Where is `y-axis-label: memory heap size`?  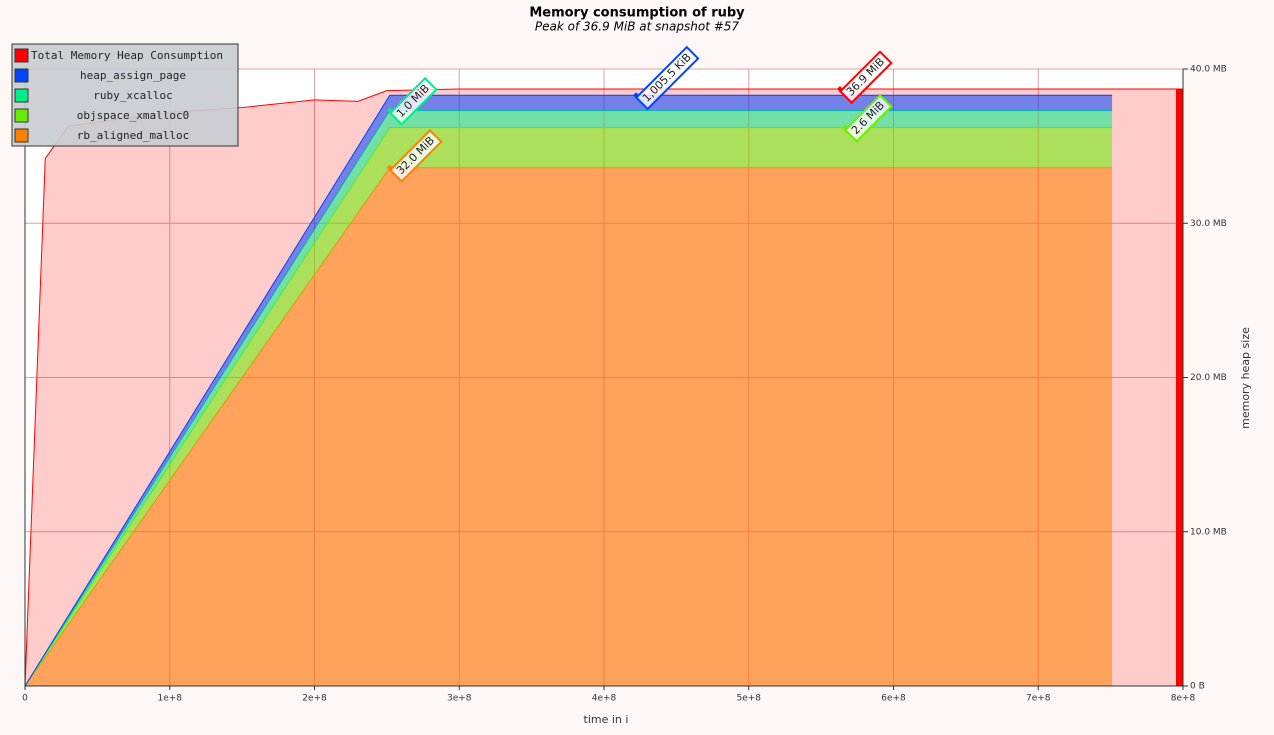
y-axis-label: memory heap size is located at coordinates (1245, 378).